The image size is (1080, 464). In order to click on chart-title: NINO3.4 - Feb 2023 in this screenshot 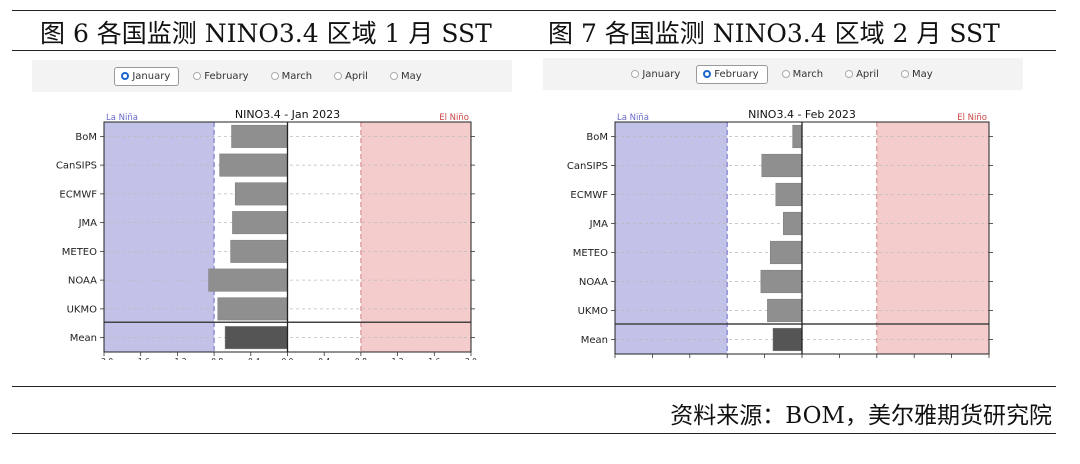, I will do `click(802, 114)`.